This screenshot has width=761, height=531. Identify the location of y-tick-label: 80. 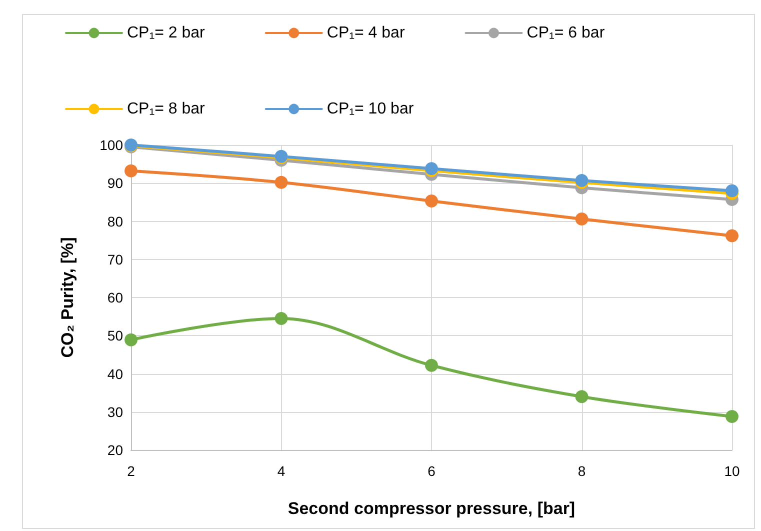
(115, 221).